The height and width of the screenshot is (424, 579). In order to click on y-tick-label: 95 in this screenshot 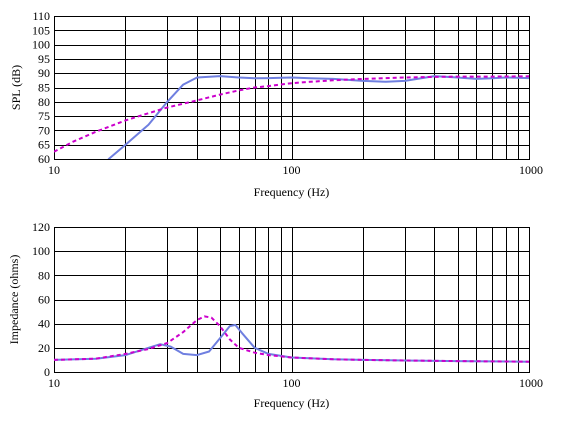, I will do `click(44, 59)`.